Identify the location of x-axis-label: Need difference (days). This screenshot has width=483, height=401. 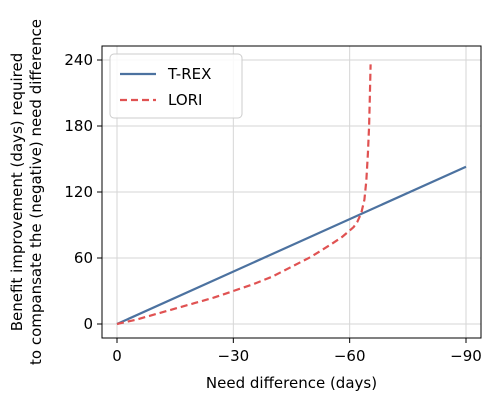
(291, 383).